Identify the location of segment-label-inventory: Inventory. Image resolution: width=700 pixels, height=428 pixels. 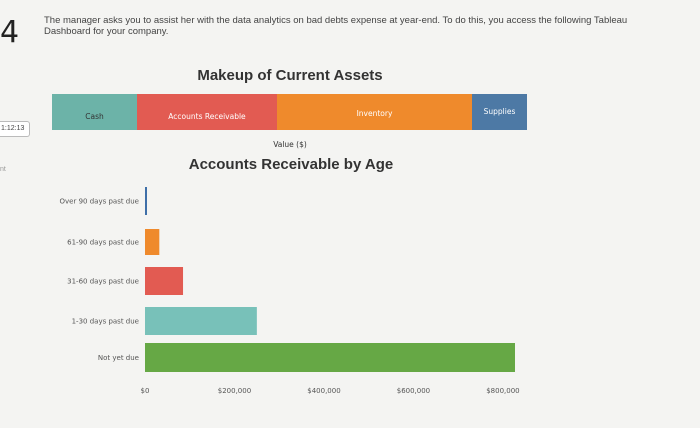
(375, 113).